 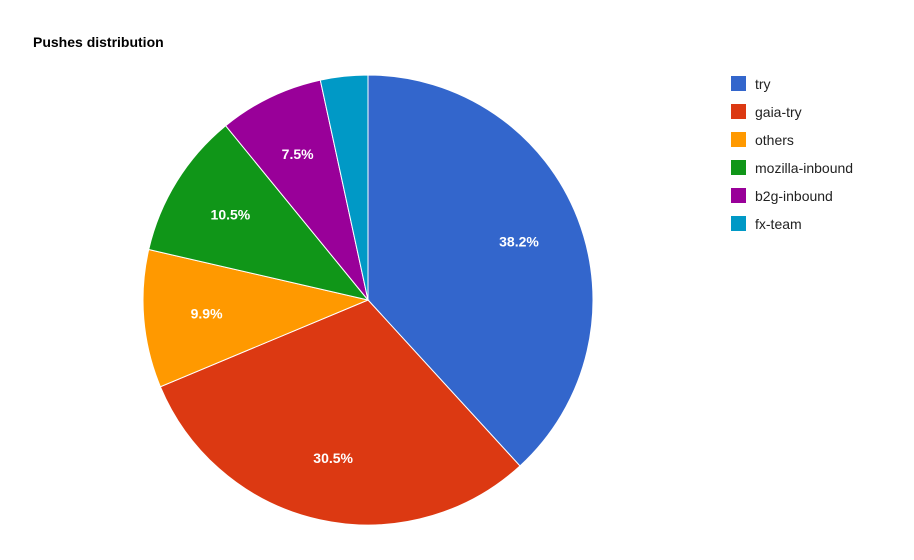 What do you see at coordinates (778, 224) in the screenshot?
I see `legend-label-fx-team: fx-team` at bounding box center [778, 224].